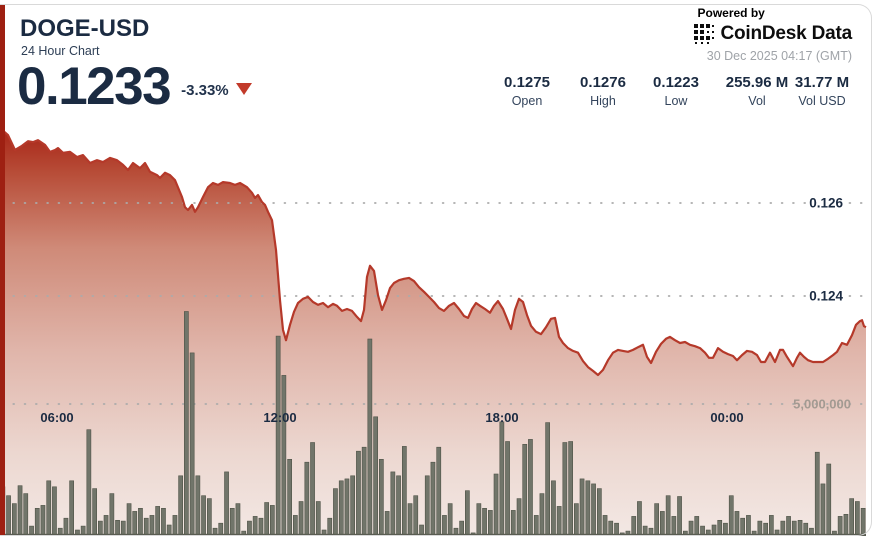 Image resolution: width=880 pixels, height=540 pixels. What do you see at coordinates (727, 417) in the screenshot?
I see `x-axis-label-00:00: 00:00` at bounding box center [727, 417].